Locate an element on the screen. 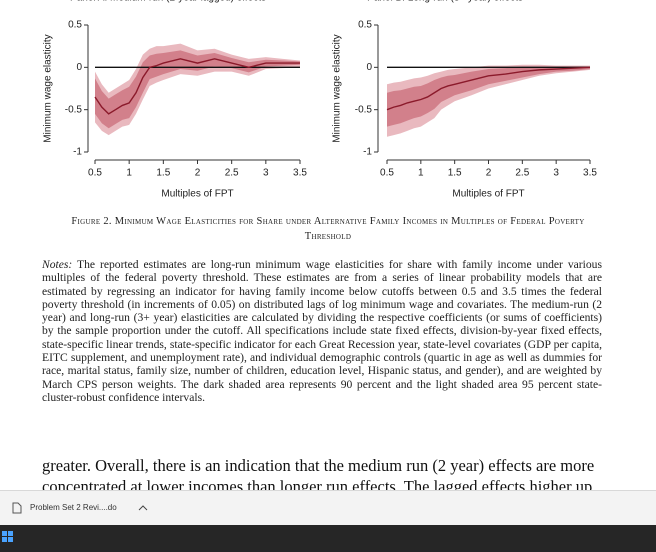 The width and height of the screenshot is (656, 552). file-icon is located at coordinates (17, 508).